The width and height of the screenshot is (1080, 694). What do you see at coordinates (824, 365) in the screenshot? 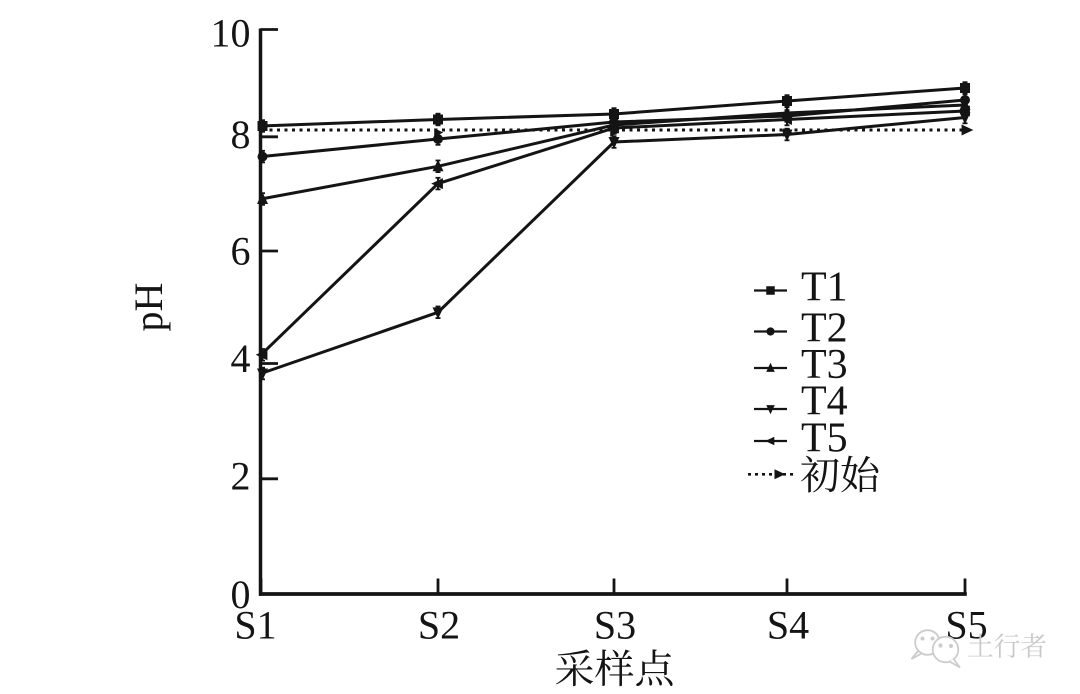
I see `svg-text: T3` at bounding box center [824, 365].